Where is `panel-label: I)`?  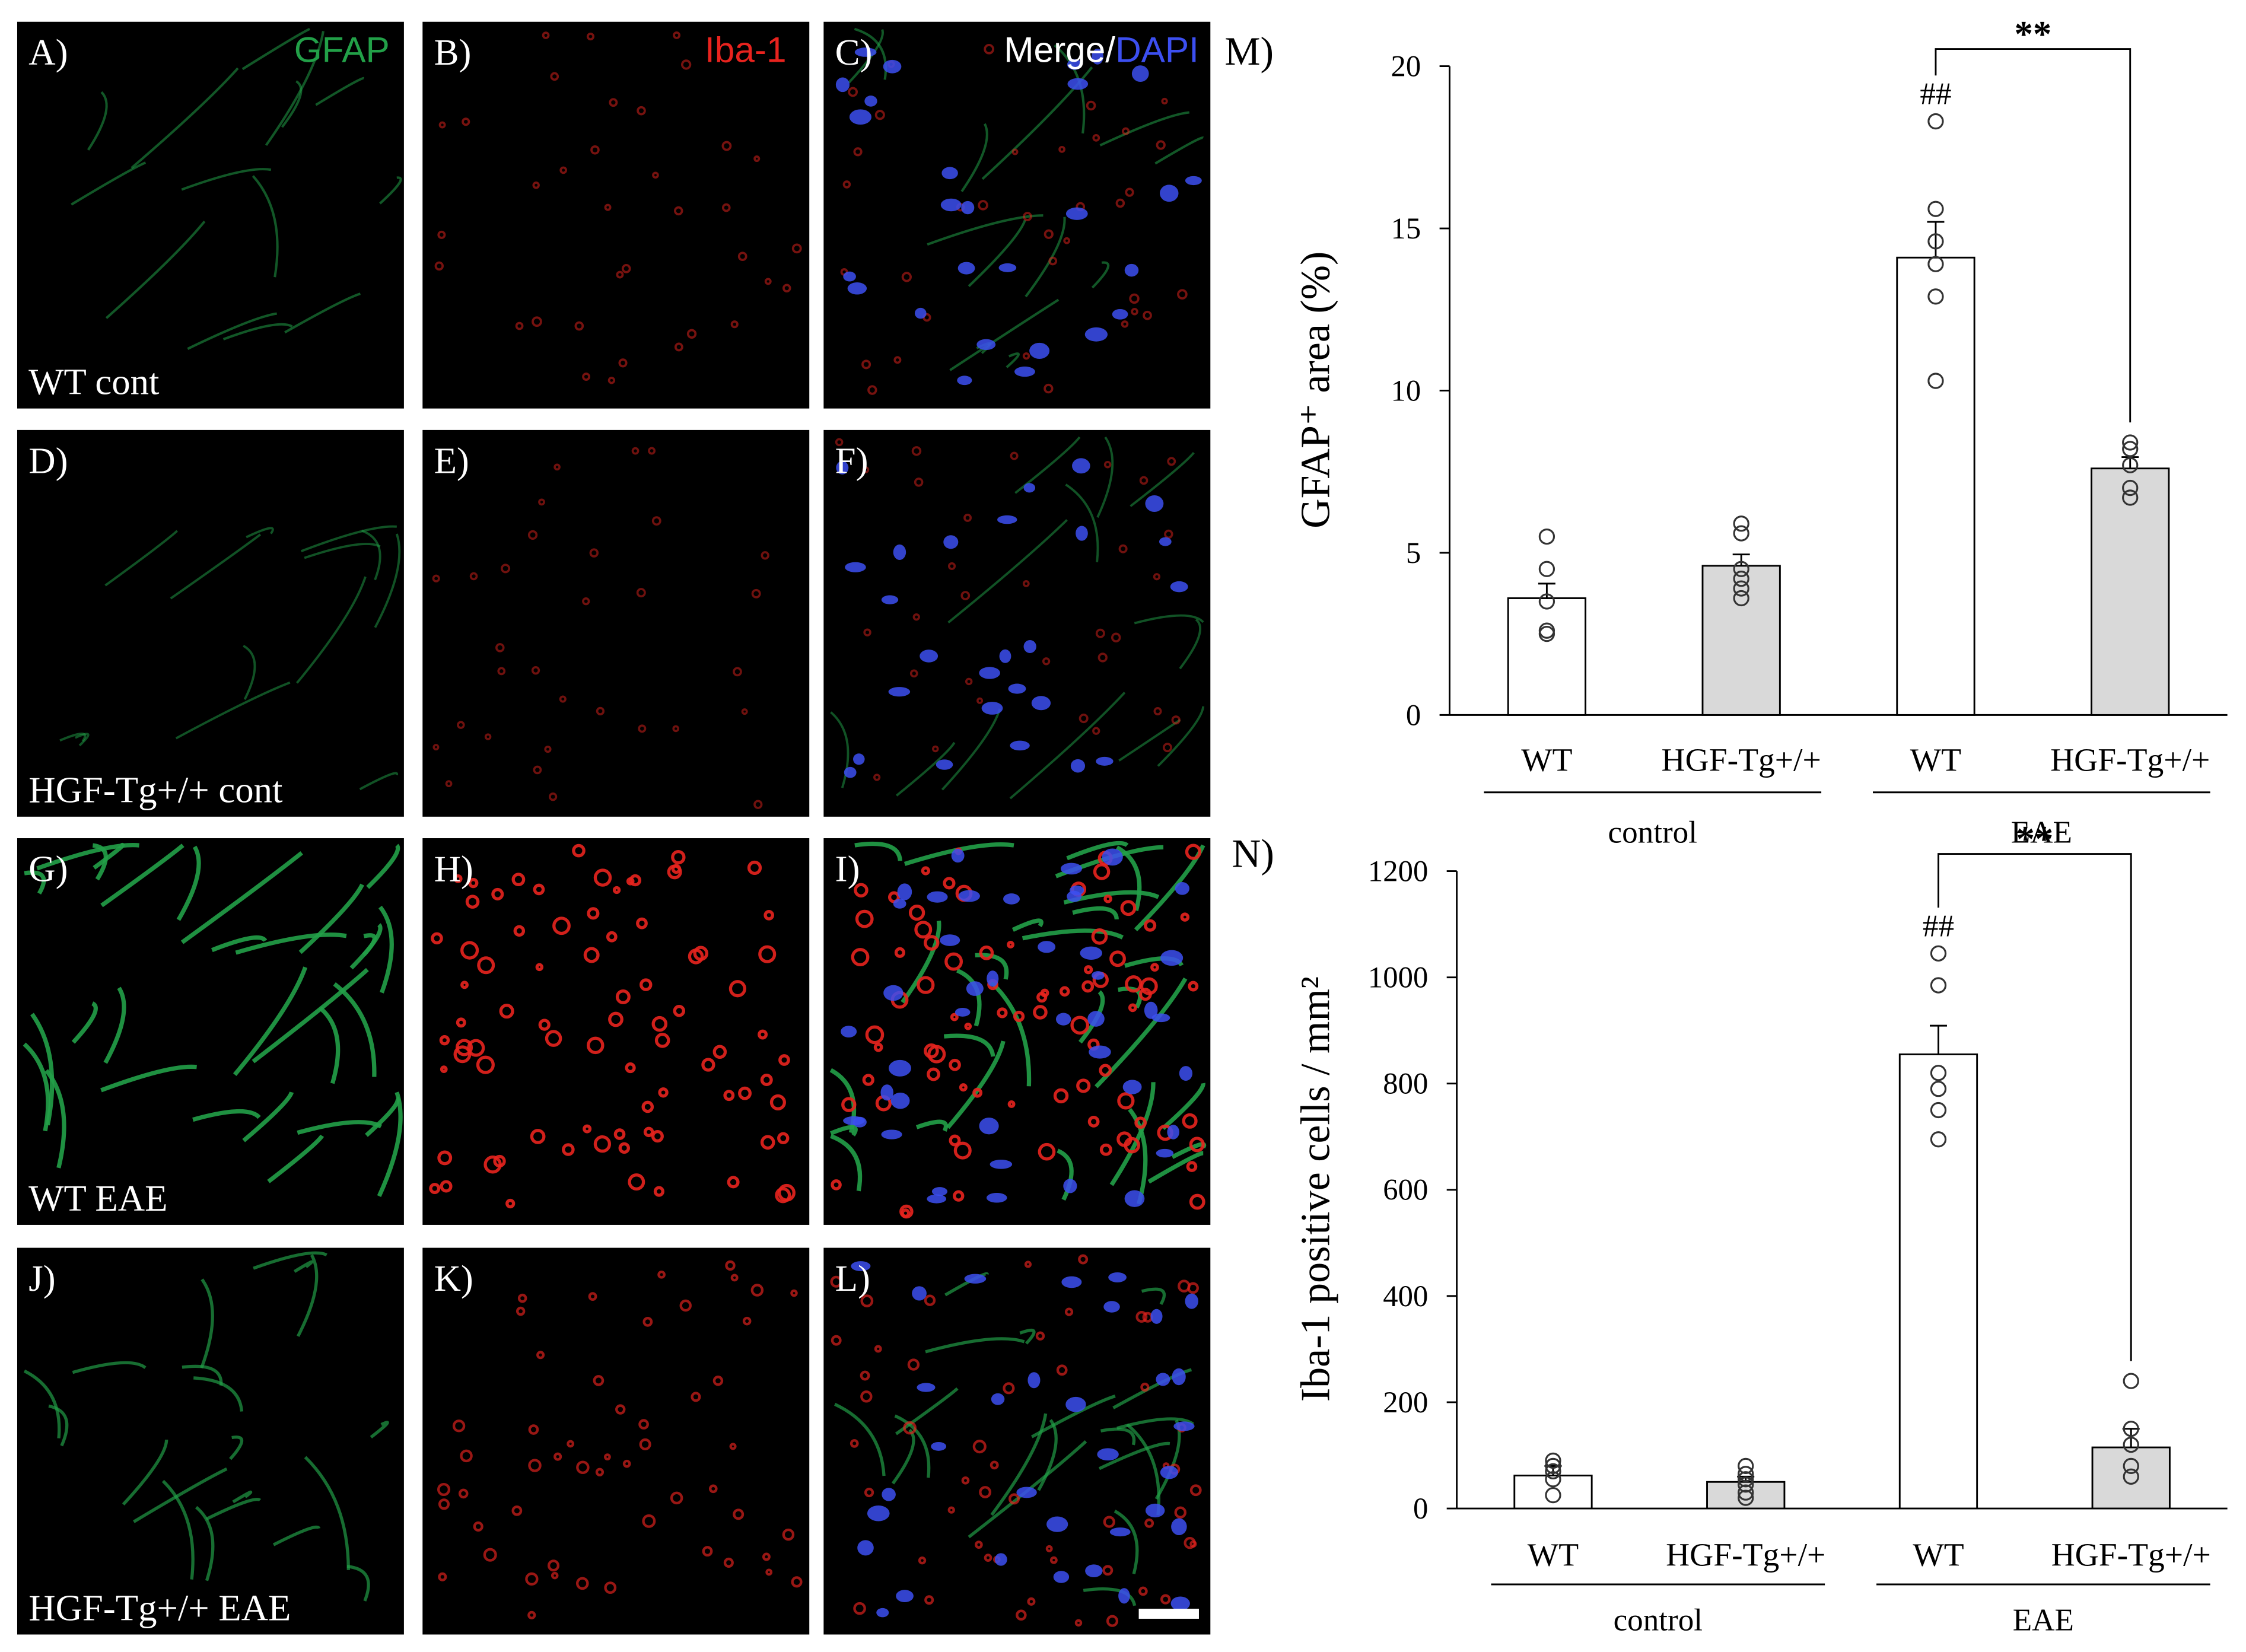 panel-label: I) is located at coordinates (847, 869).